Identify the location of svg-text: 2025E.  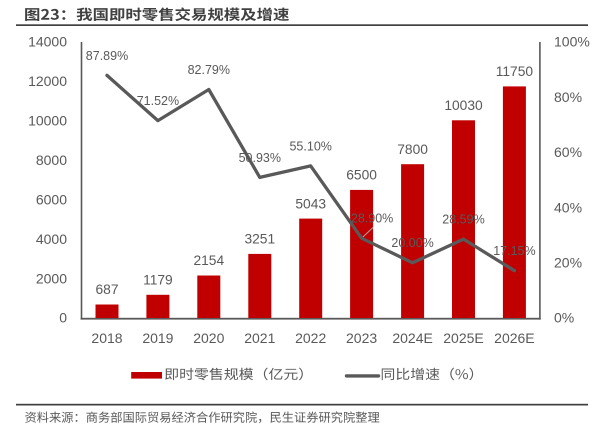
(463, 338).